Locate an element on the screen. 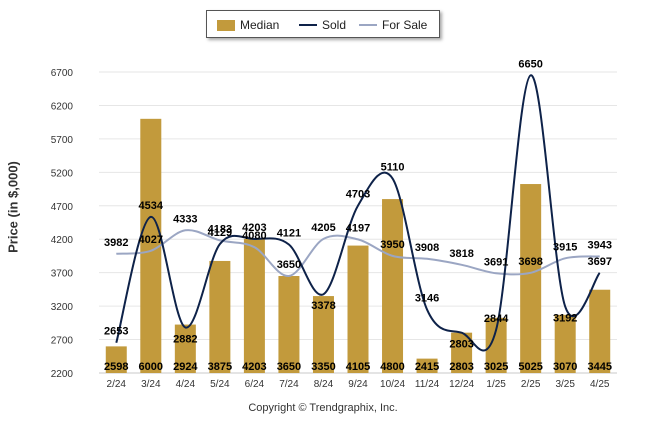 Image resolution: width=646 pixels, height=434 pixels. forsale-data-label: 3691 is located at coordinates (496, 262).